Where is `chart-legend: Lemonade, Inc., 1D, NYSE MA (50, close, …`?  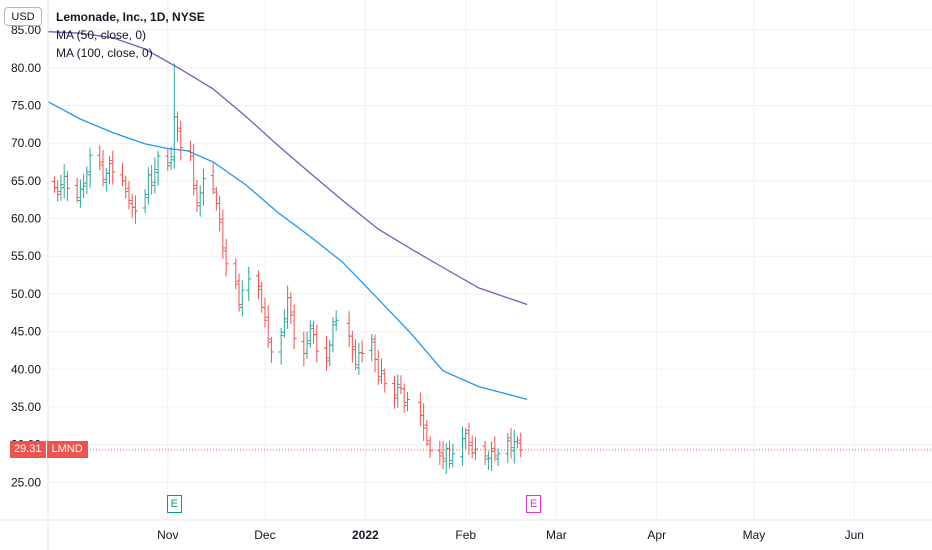
chart-legend: Lemonade, Inc., 1D, NYSE MA (50, close, … is located at coordinates (130, 35).